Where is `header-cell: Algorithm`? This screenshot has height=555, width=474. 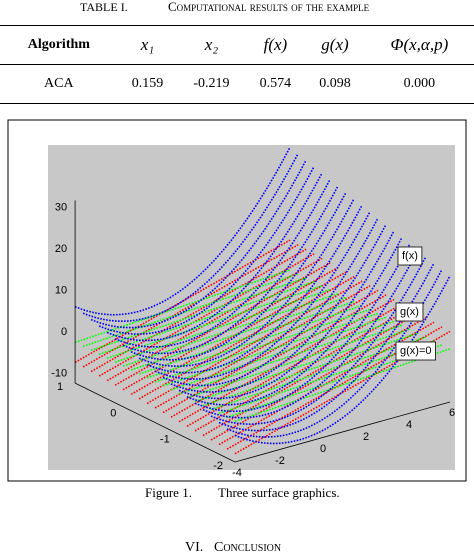
header-cell: Algorithm is located at coordinates (58, 44).